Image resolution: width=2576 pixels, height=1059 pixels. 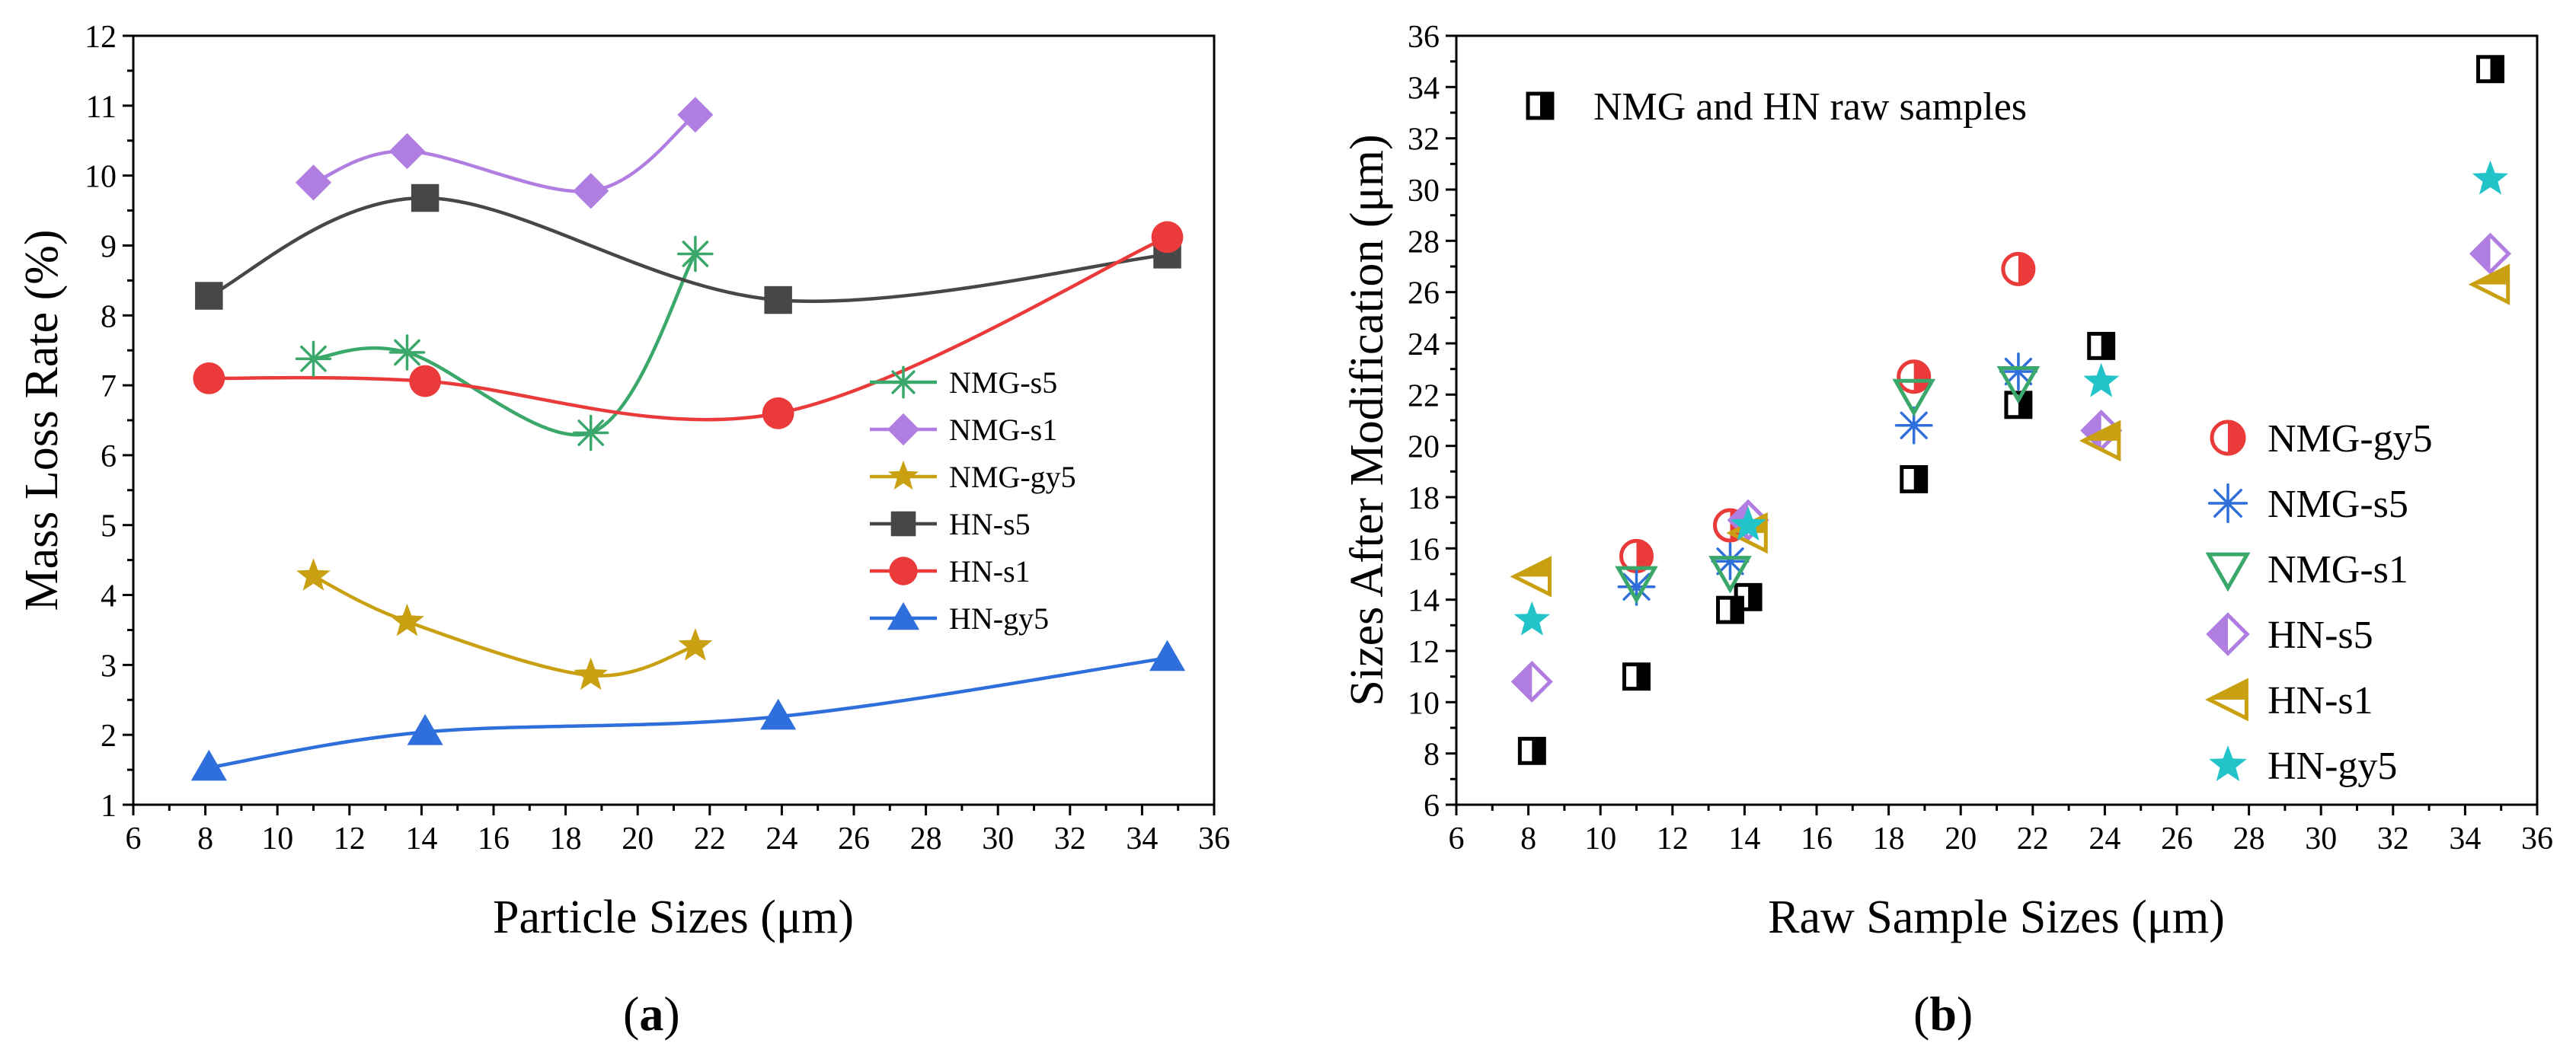 What do you see at coordinates (101, 37) in the screenshot?
I see `y-tick-label-a: 12` at bounding box center [101, 37].